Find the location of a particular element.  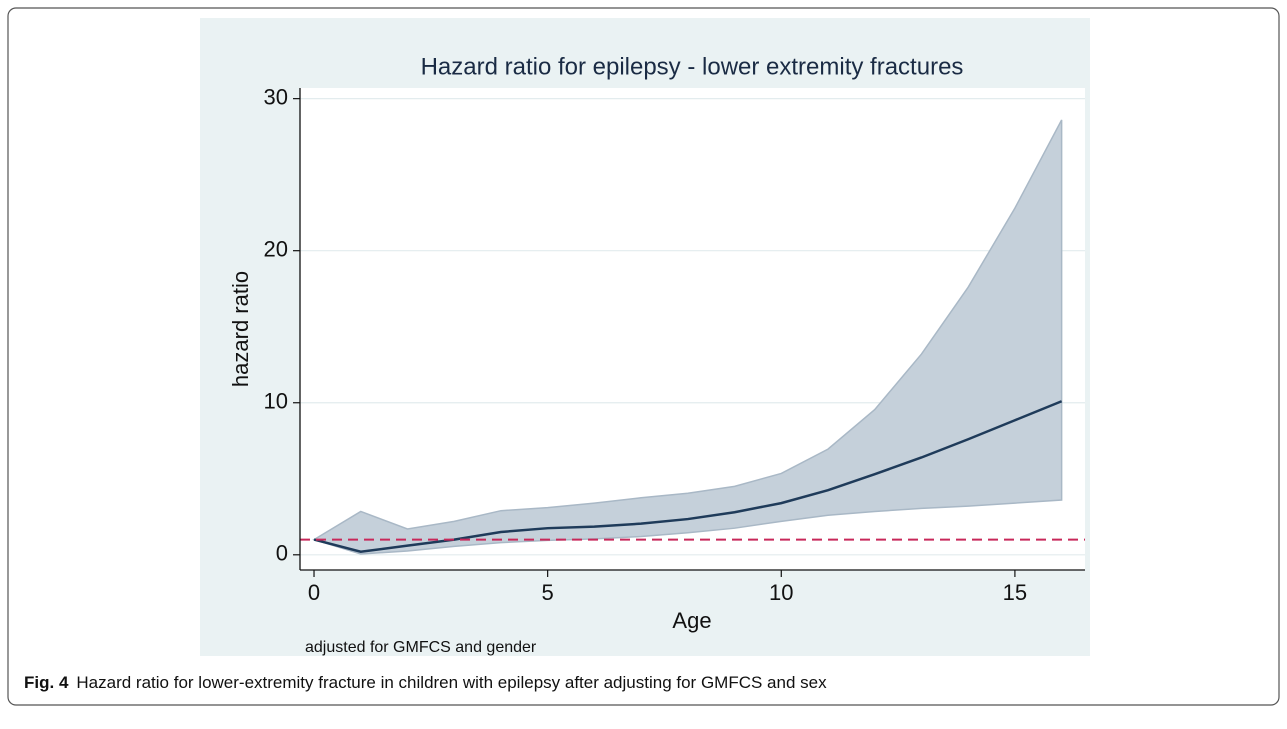

x-axis-label: Age is located at coordinates (691, 620).